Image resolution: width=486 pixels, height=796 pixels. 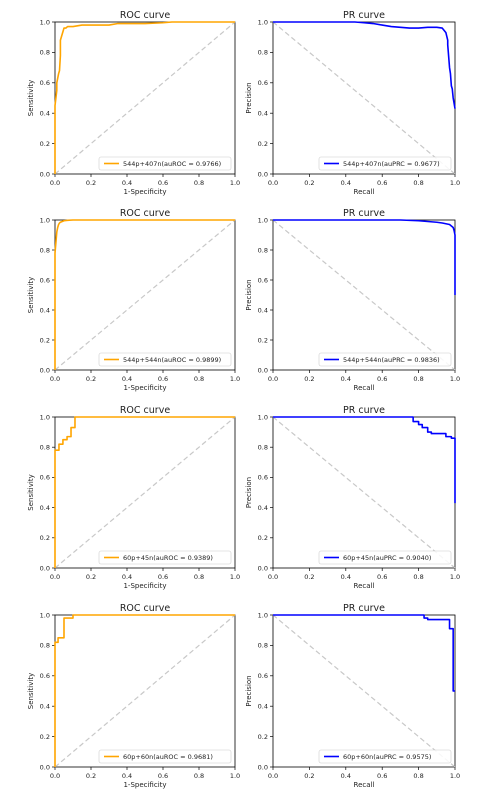 I want to click on chart-5-ytick-label-3: 0.6, so click(x=263, y=478).